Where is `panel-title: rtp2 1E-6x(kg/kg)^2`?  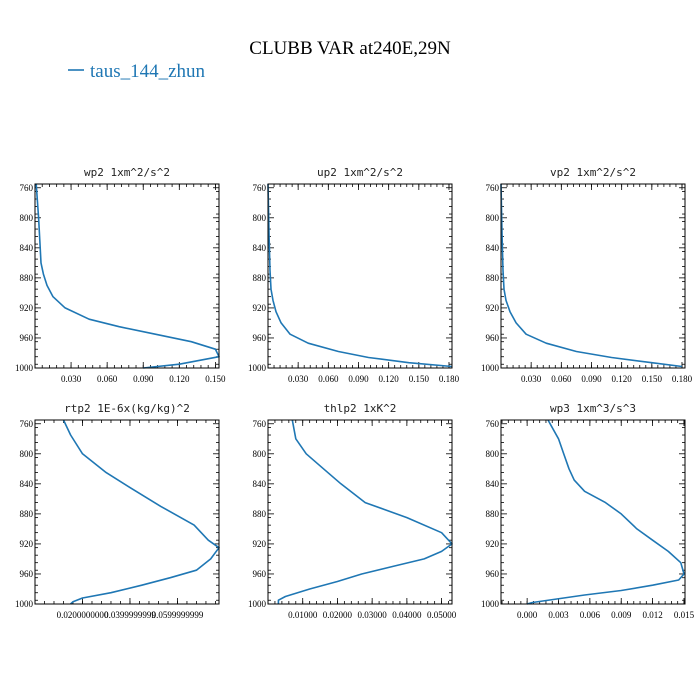
panel-title: rtp2 1E-6x(kg/kg)^2 is located at coordinates (127, 408).